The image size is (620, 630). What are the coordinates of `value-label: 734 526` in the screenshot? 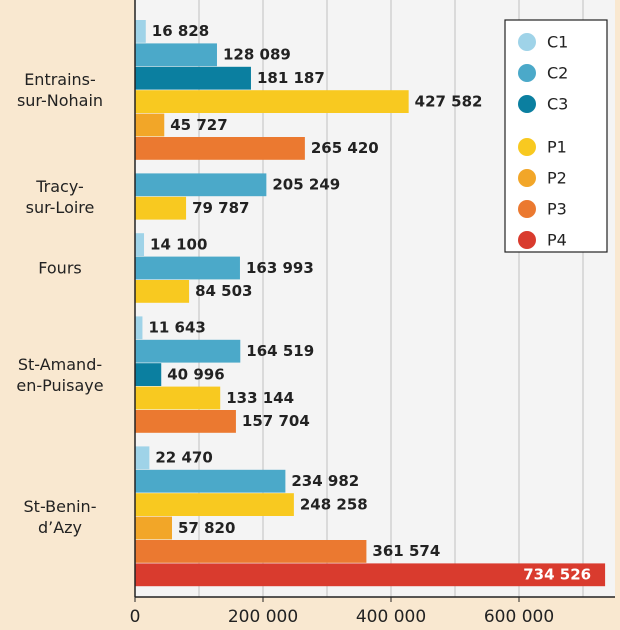 It's located at (557, 575).